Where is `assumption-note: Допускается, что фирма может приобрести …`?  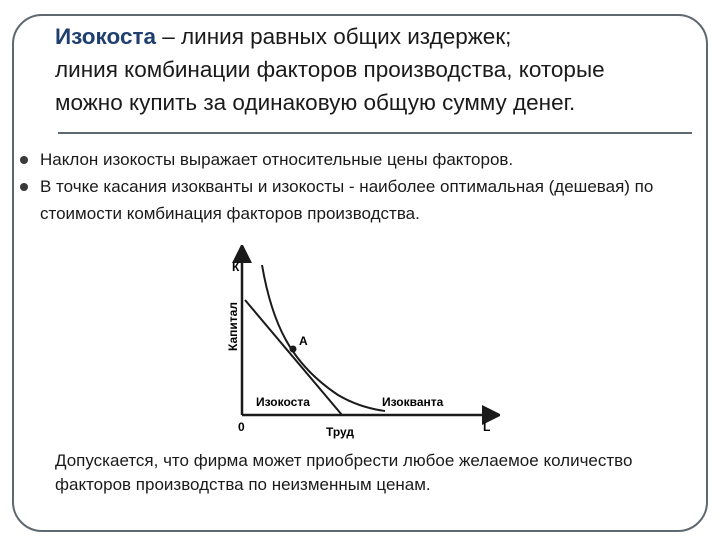 assumption-note: Допускается, что фирма может приобрести … is located at coordinates (344, 472).